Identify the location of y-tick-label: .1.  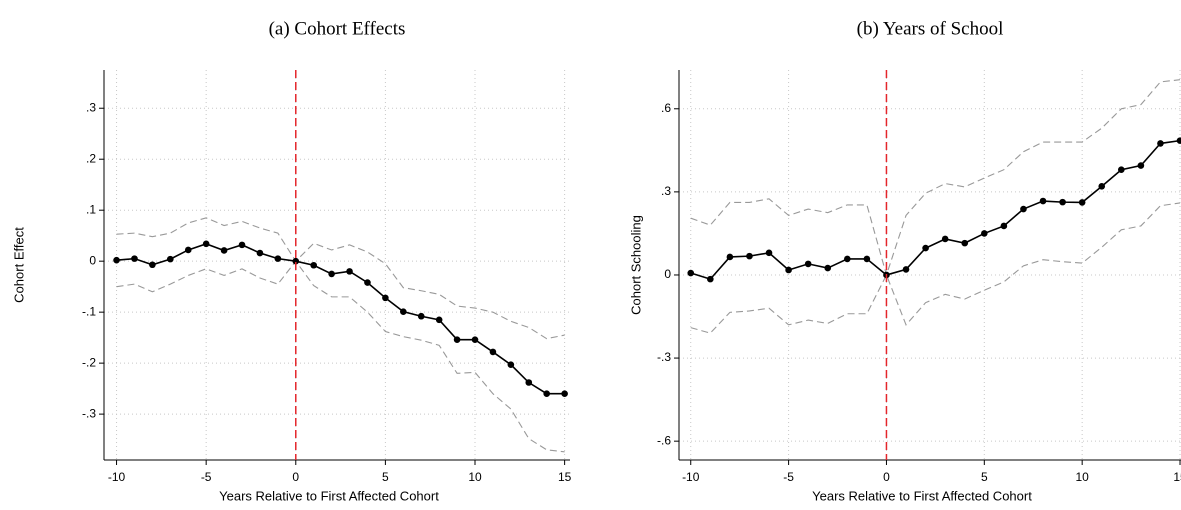
(91, 209).